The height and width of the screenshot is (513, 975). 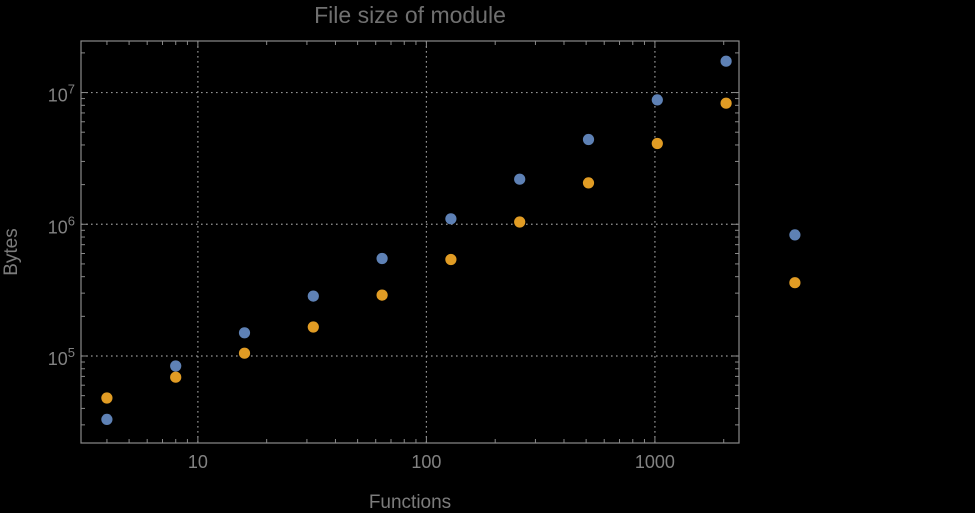 I want to click on y-tick-label-10e5: 10⁵, so click(x=61, y=357).